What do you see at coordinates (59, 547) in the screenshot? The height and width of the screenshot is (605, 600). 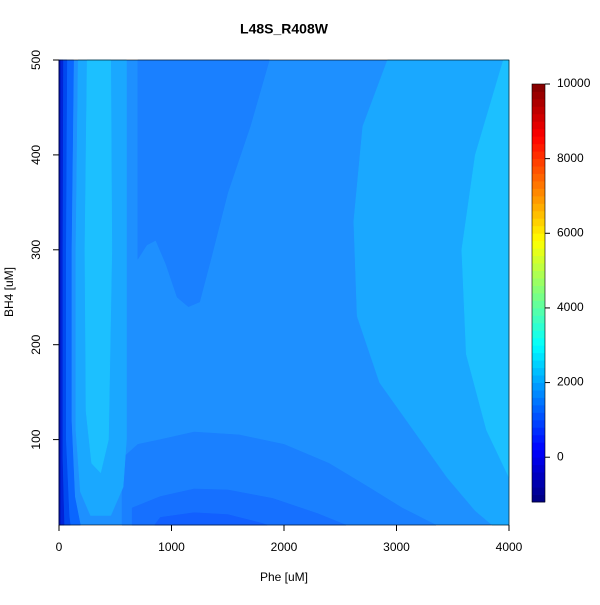 I see `x-tick-label: 0` at bounding box center [59, 547].